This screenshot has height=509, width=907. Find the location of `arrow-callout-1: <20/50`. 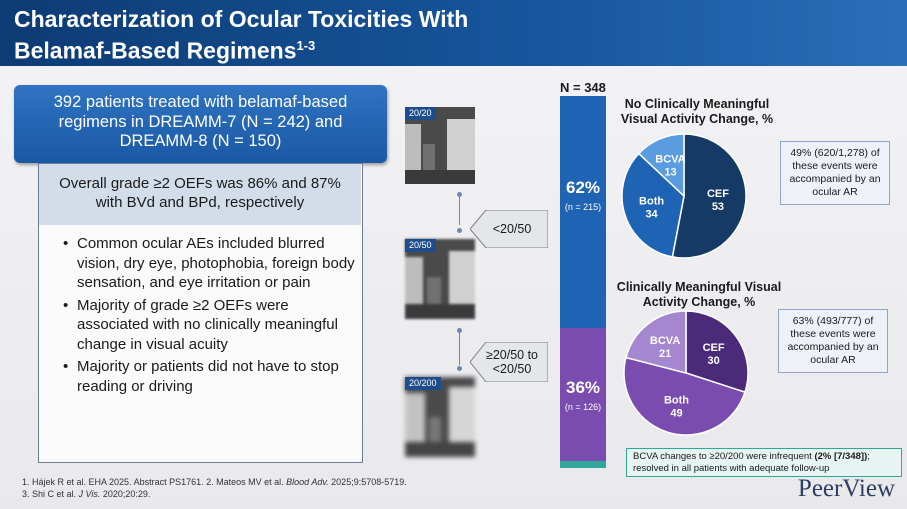

arrow-callout-1: <20/50 is located at coordinates (509, 229).